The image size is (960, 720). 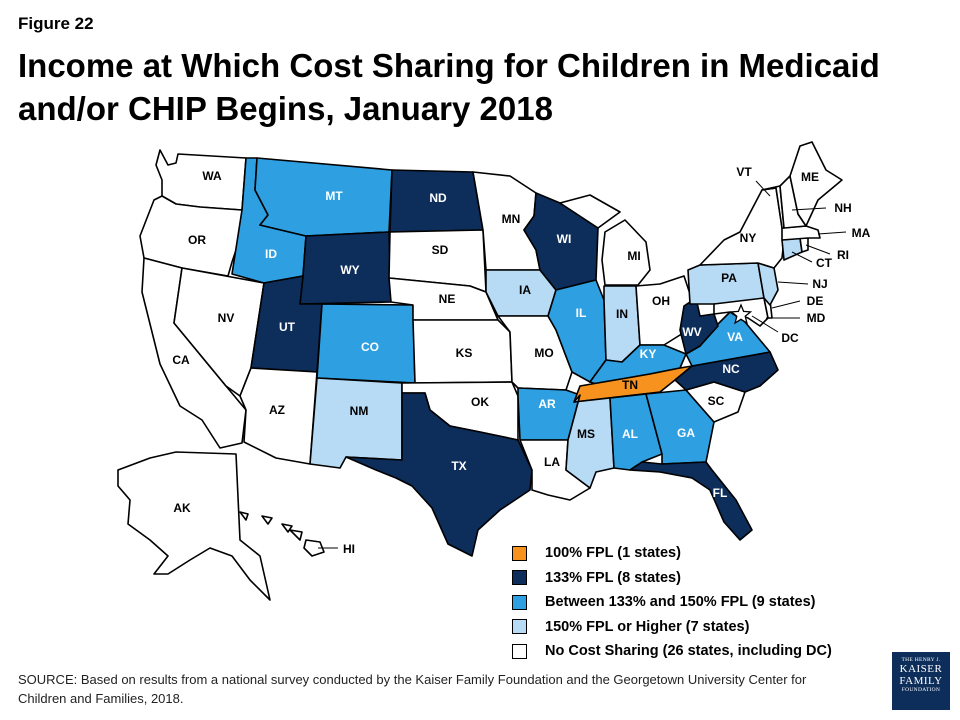 I want to click on state-label-NE: NE, so click(x=447, y=299).